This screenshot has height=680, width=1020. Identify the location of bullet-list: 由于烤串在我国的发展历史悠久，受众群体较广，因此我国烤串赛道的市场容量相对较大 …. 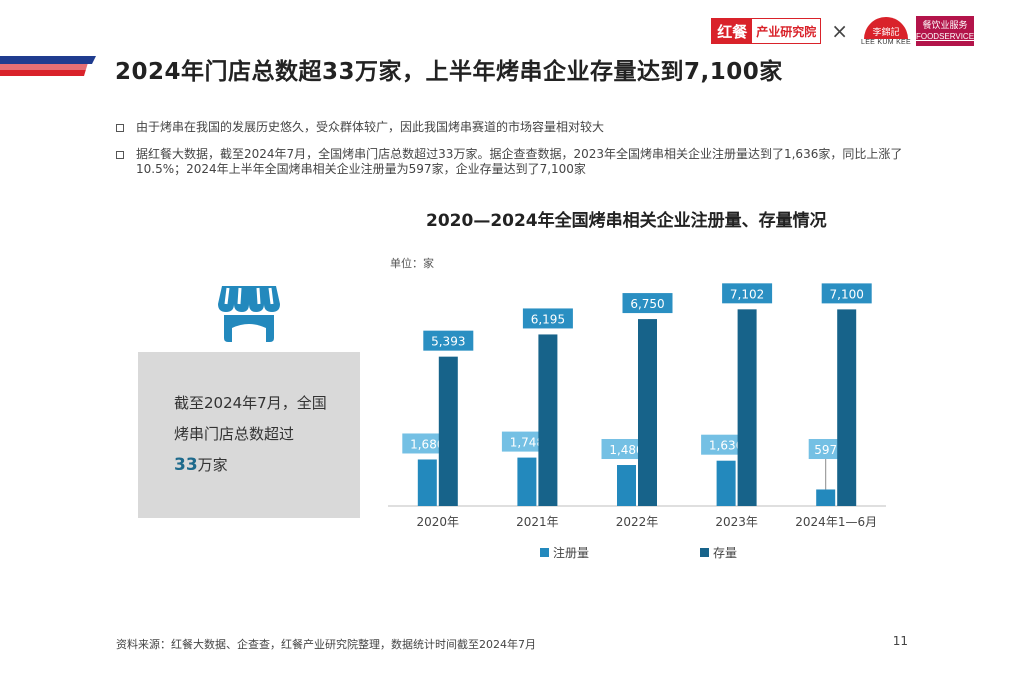
(516, 154).